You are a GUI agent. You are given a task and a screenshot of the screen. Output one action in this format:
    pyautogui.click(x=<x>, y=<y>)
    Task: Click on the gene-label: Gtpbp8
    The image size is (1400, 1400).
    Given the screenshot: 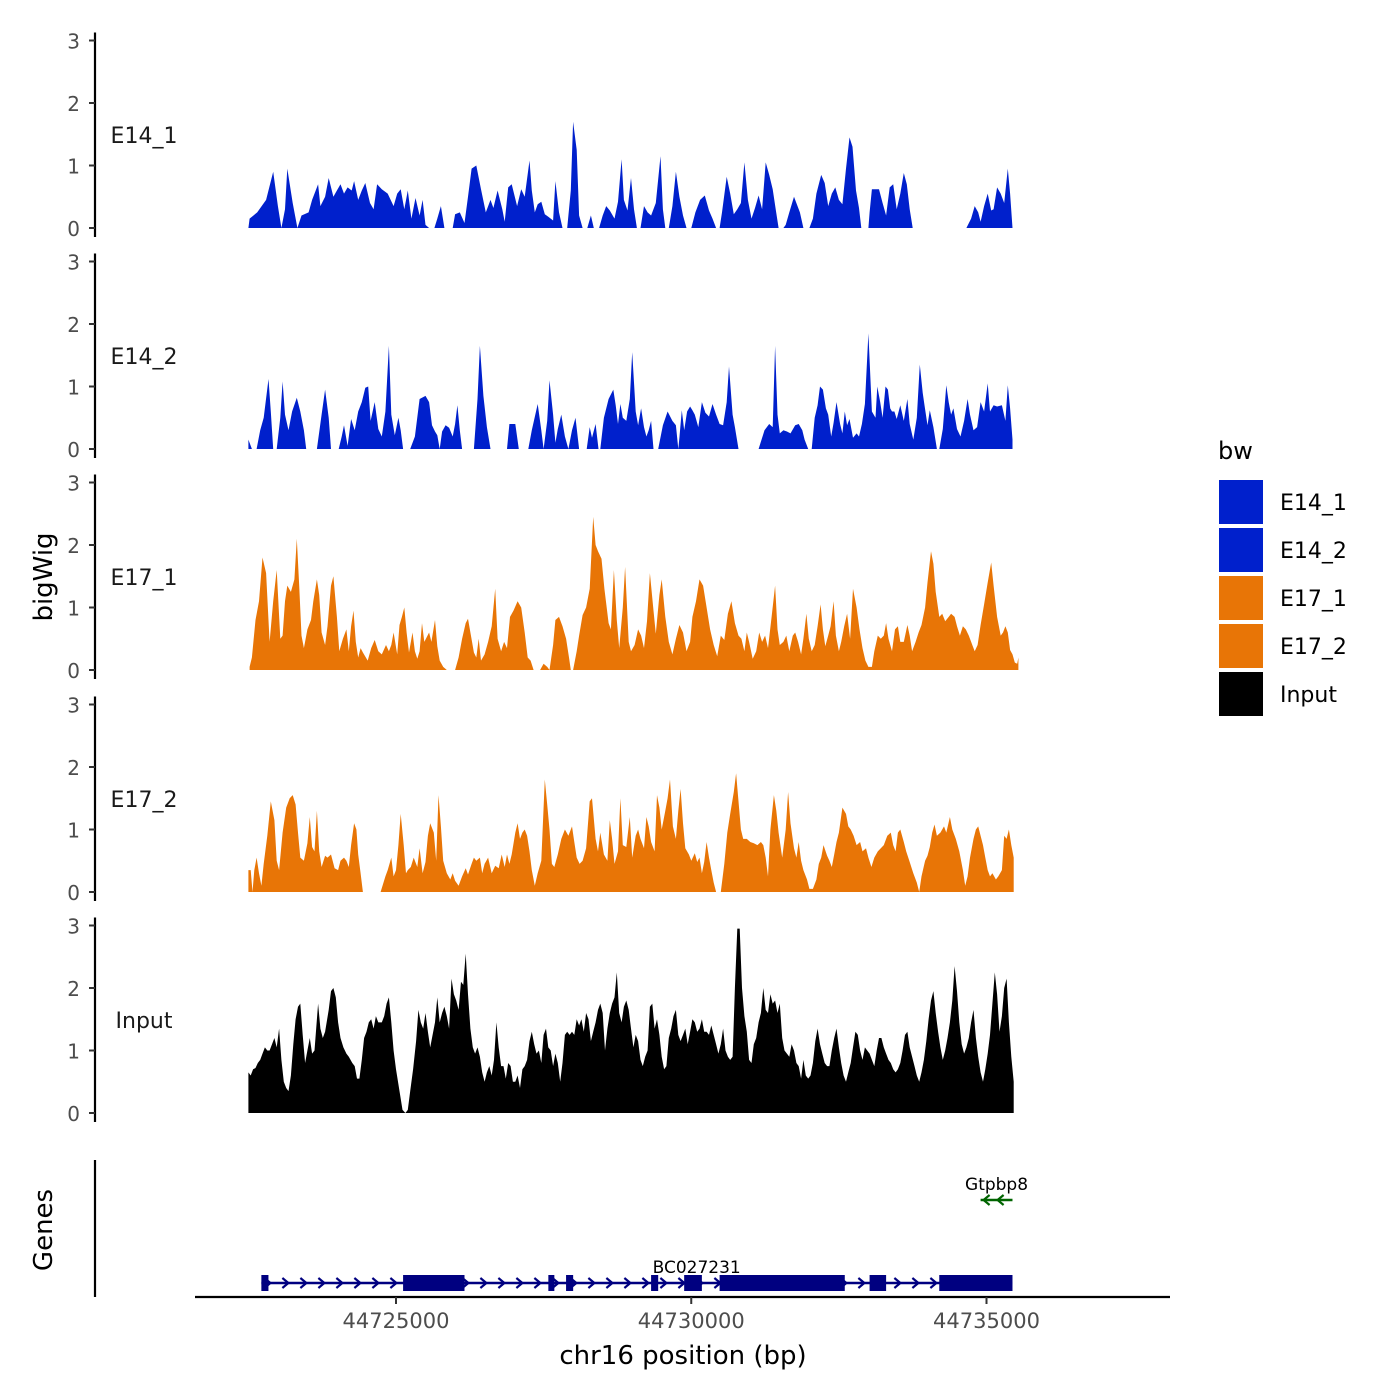 What is the action you would take?
    pyautogui.click(x=996, y=1185)
    